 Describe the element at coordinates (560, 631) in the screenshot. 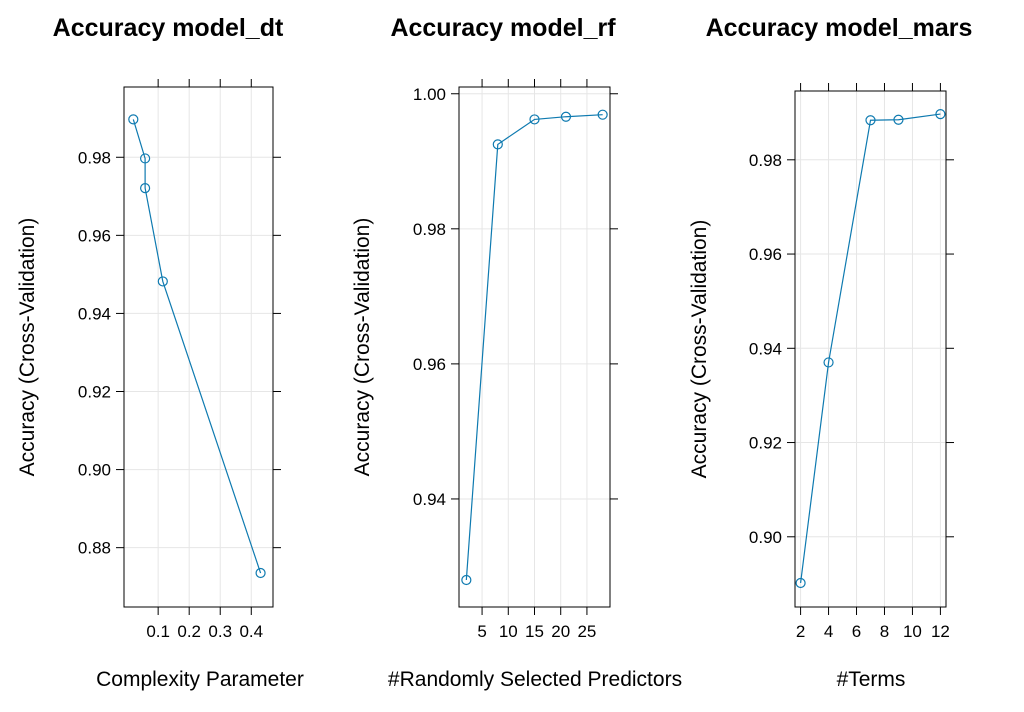

I see `x-tick-label: 20` at that location.